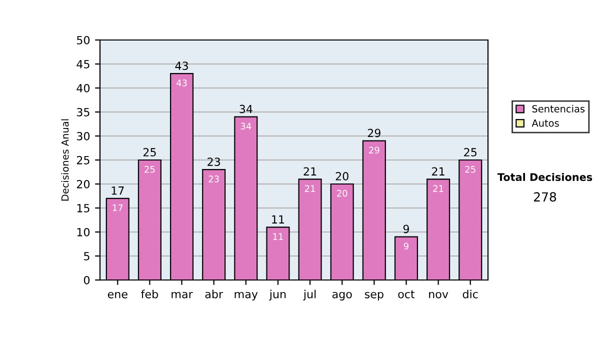  What do you see at coordinates (406, 294) in the screenshot?
I see `x-tick-label: oct` at bounding box center [406, 294].